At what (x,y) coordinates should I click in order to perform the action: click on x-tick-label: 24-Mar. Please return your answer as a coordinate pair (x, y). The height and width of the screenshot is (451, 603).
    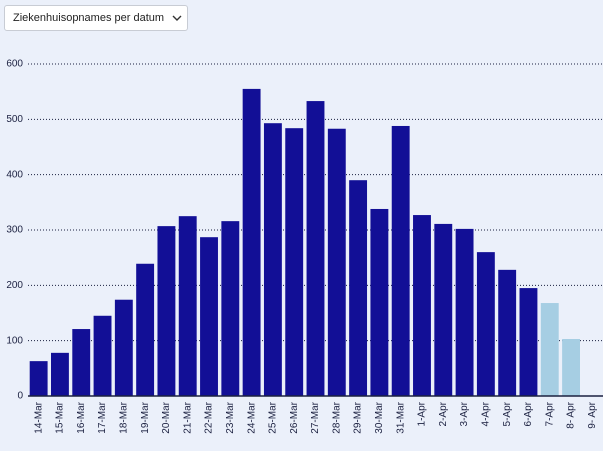
    Looking at the image, I should click on (251, 417).